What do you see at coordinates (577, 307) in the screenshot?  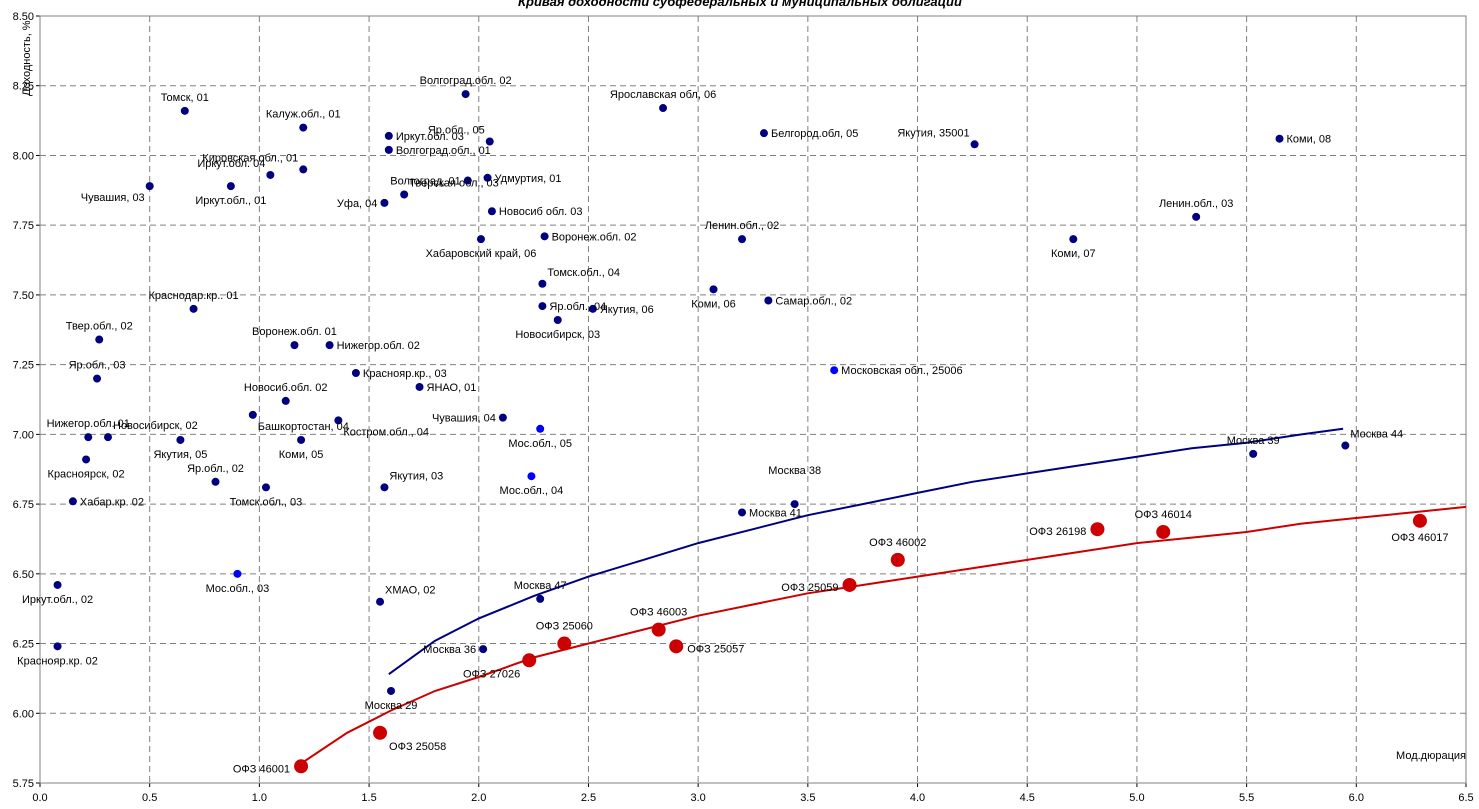 I see `point-label: Яр.обл., 04` at bounding box center [577, 307].